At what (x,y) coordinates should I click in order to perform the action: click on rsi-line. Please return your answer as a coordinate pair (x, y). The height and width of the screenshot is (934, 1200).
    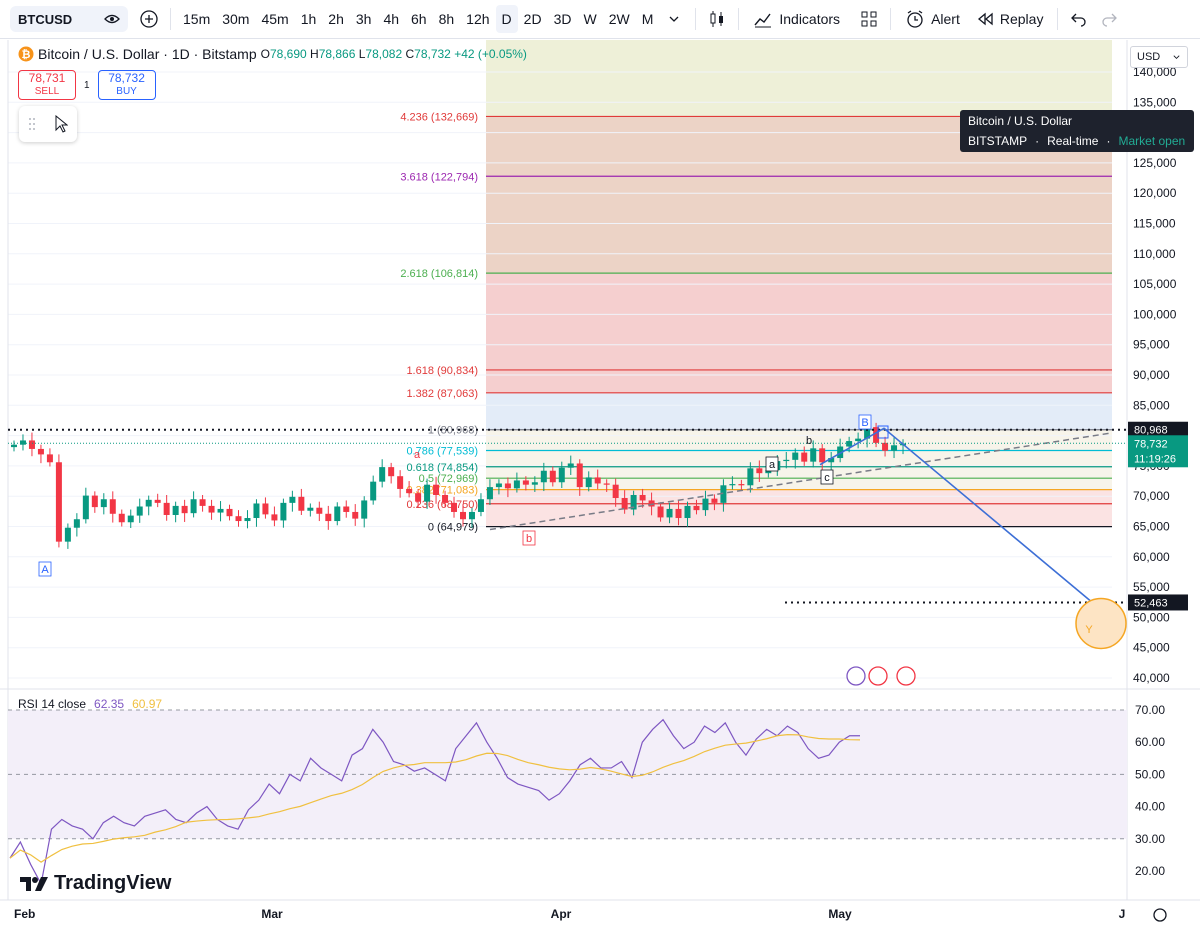
    Looking at the image, I should click on (434, 802).